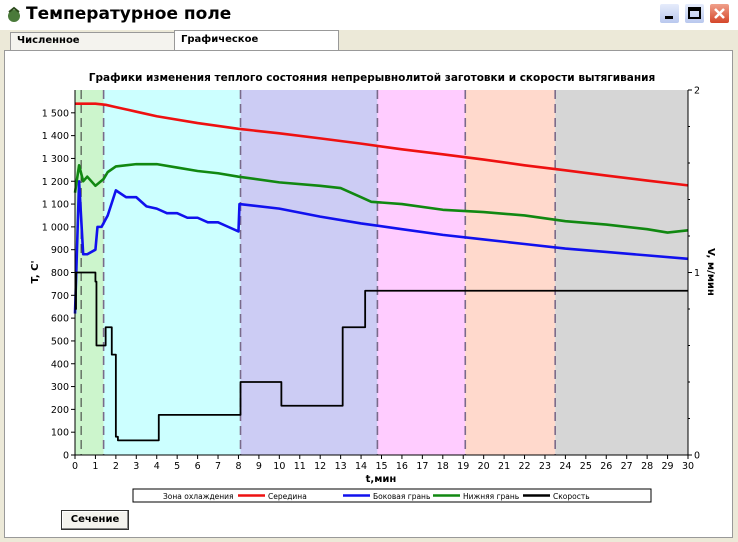 The height and width of the screenshot is (542, 738). I want to click on series-line-Середина, so click(382, 144).